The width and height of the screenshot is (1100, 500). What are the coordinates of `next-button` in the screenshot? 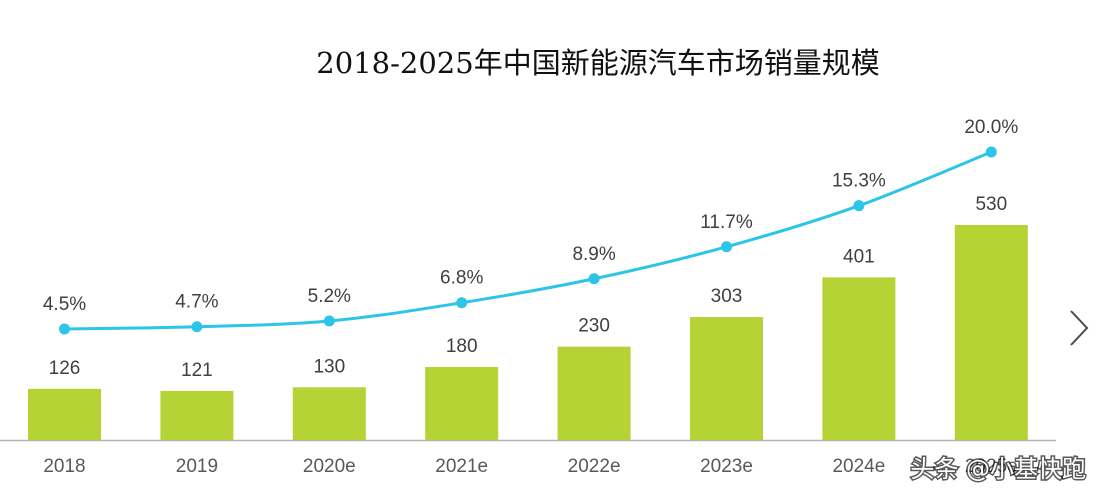 It's located at (1079, 327).